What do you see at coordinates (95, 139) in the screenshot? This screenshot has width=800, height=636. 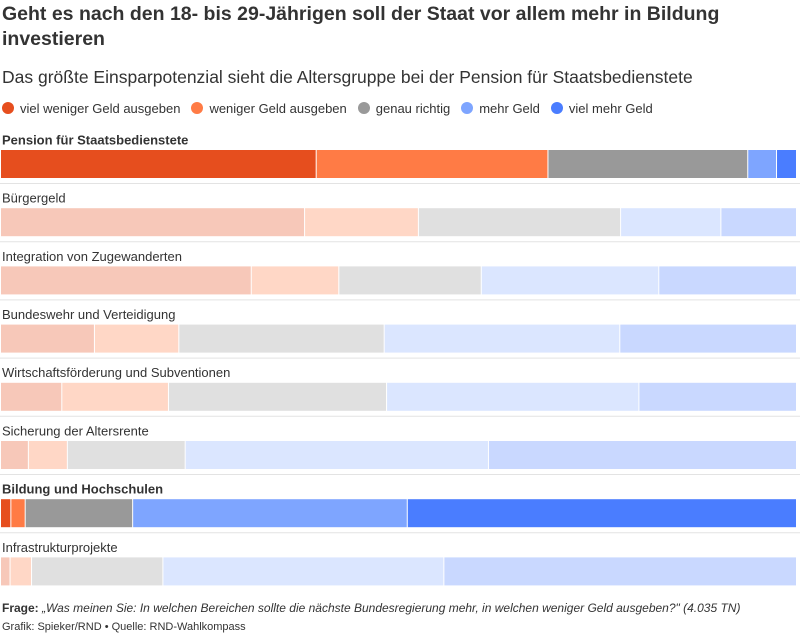 I see `category-label: Pension für Staatsbedienstete` at bounding box center [95, 139].